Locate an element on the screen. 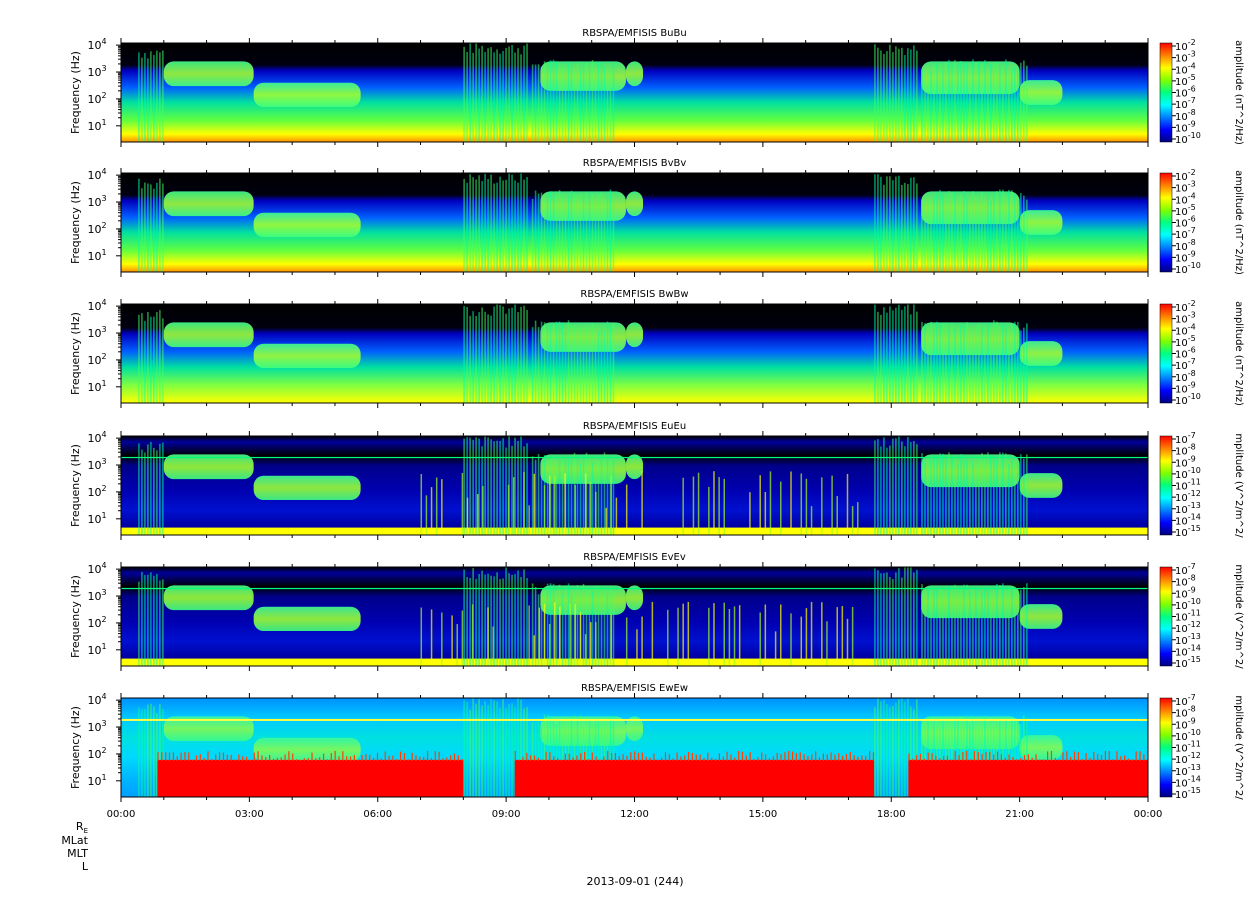 Image resolution: width=1248 pixels, height=903 pixels. colorbar is located at coordinates (1166, 92).